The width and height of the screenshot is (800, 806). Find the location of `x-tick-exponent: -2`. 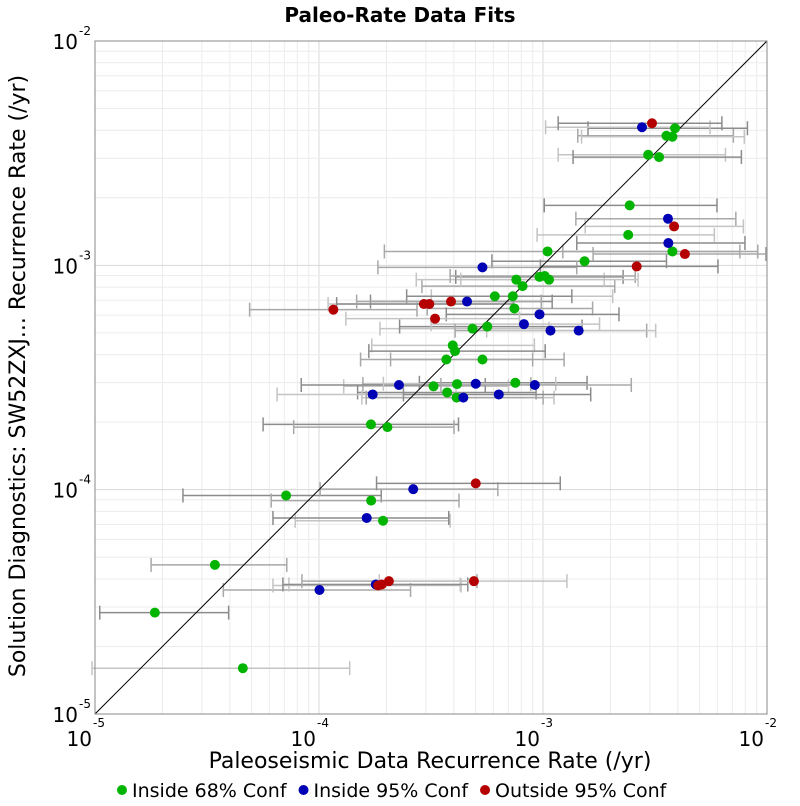

x-tick-exponent: -2 is located at coordinates (771, 723).